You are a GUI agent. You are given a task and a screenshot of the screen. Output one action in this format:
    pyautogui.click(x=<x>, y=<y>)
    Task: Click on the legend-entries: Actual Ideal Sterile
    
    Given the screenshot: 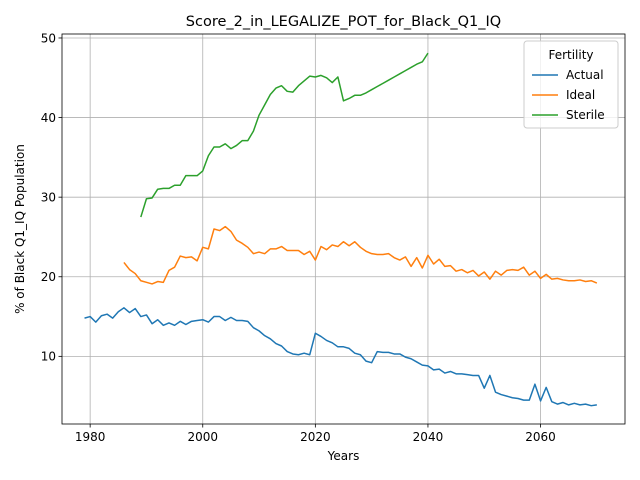 What is the action you would take?
    pyautogui.click(x=568, y=95)
    